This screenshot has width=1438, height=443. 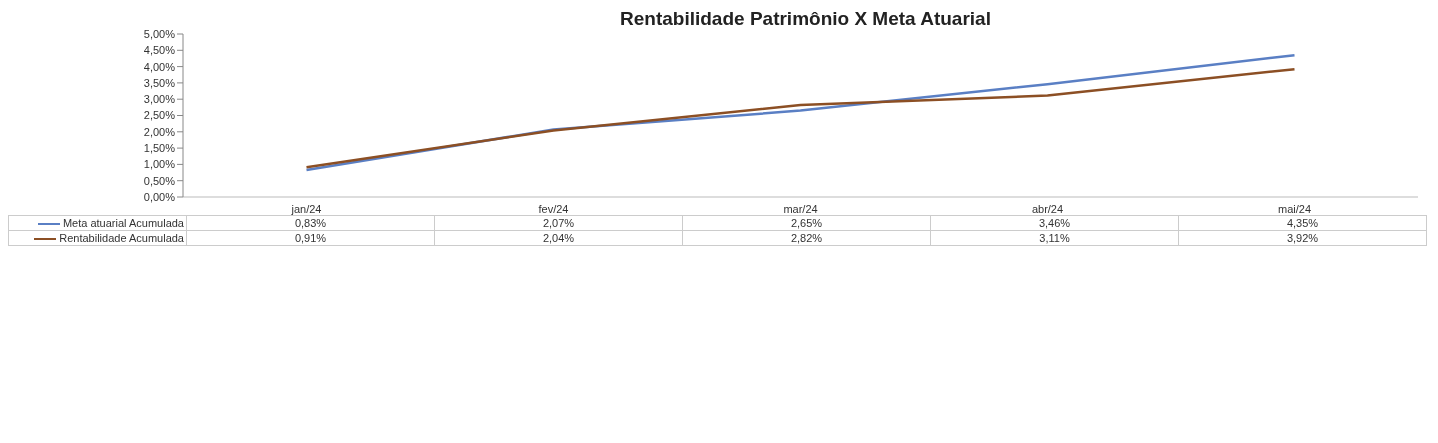 What do you see at coordinates (805, 19) in the screenshot?
I see `chart-title: Rentabilidade Patrimônio X Meta Atuarial` at bounding box center [805, 19].